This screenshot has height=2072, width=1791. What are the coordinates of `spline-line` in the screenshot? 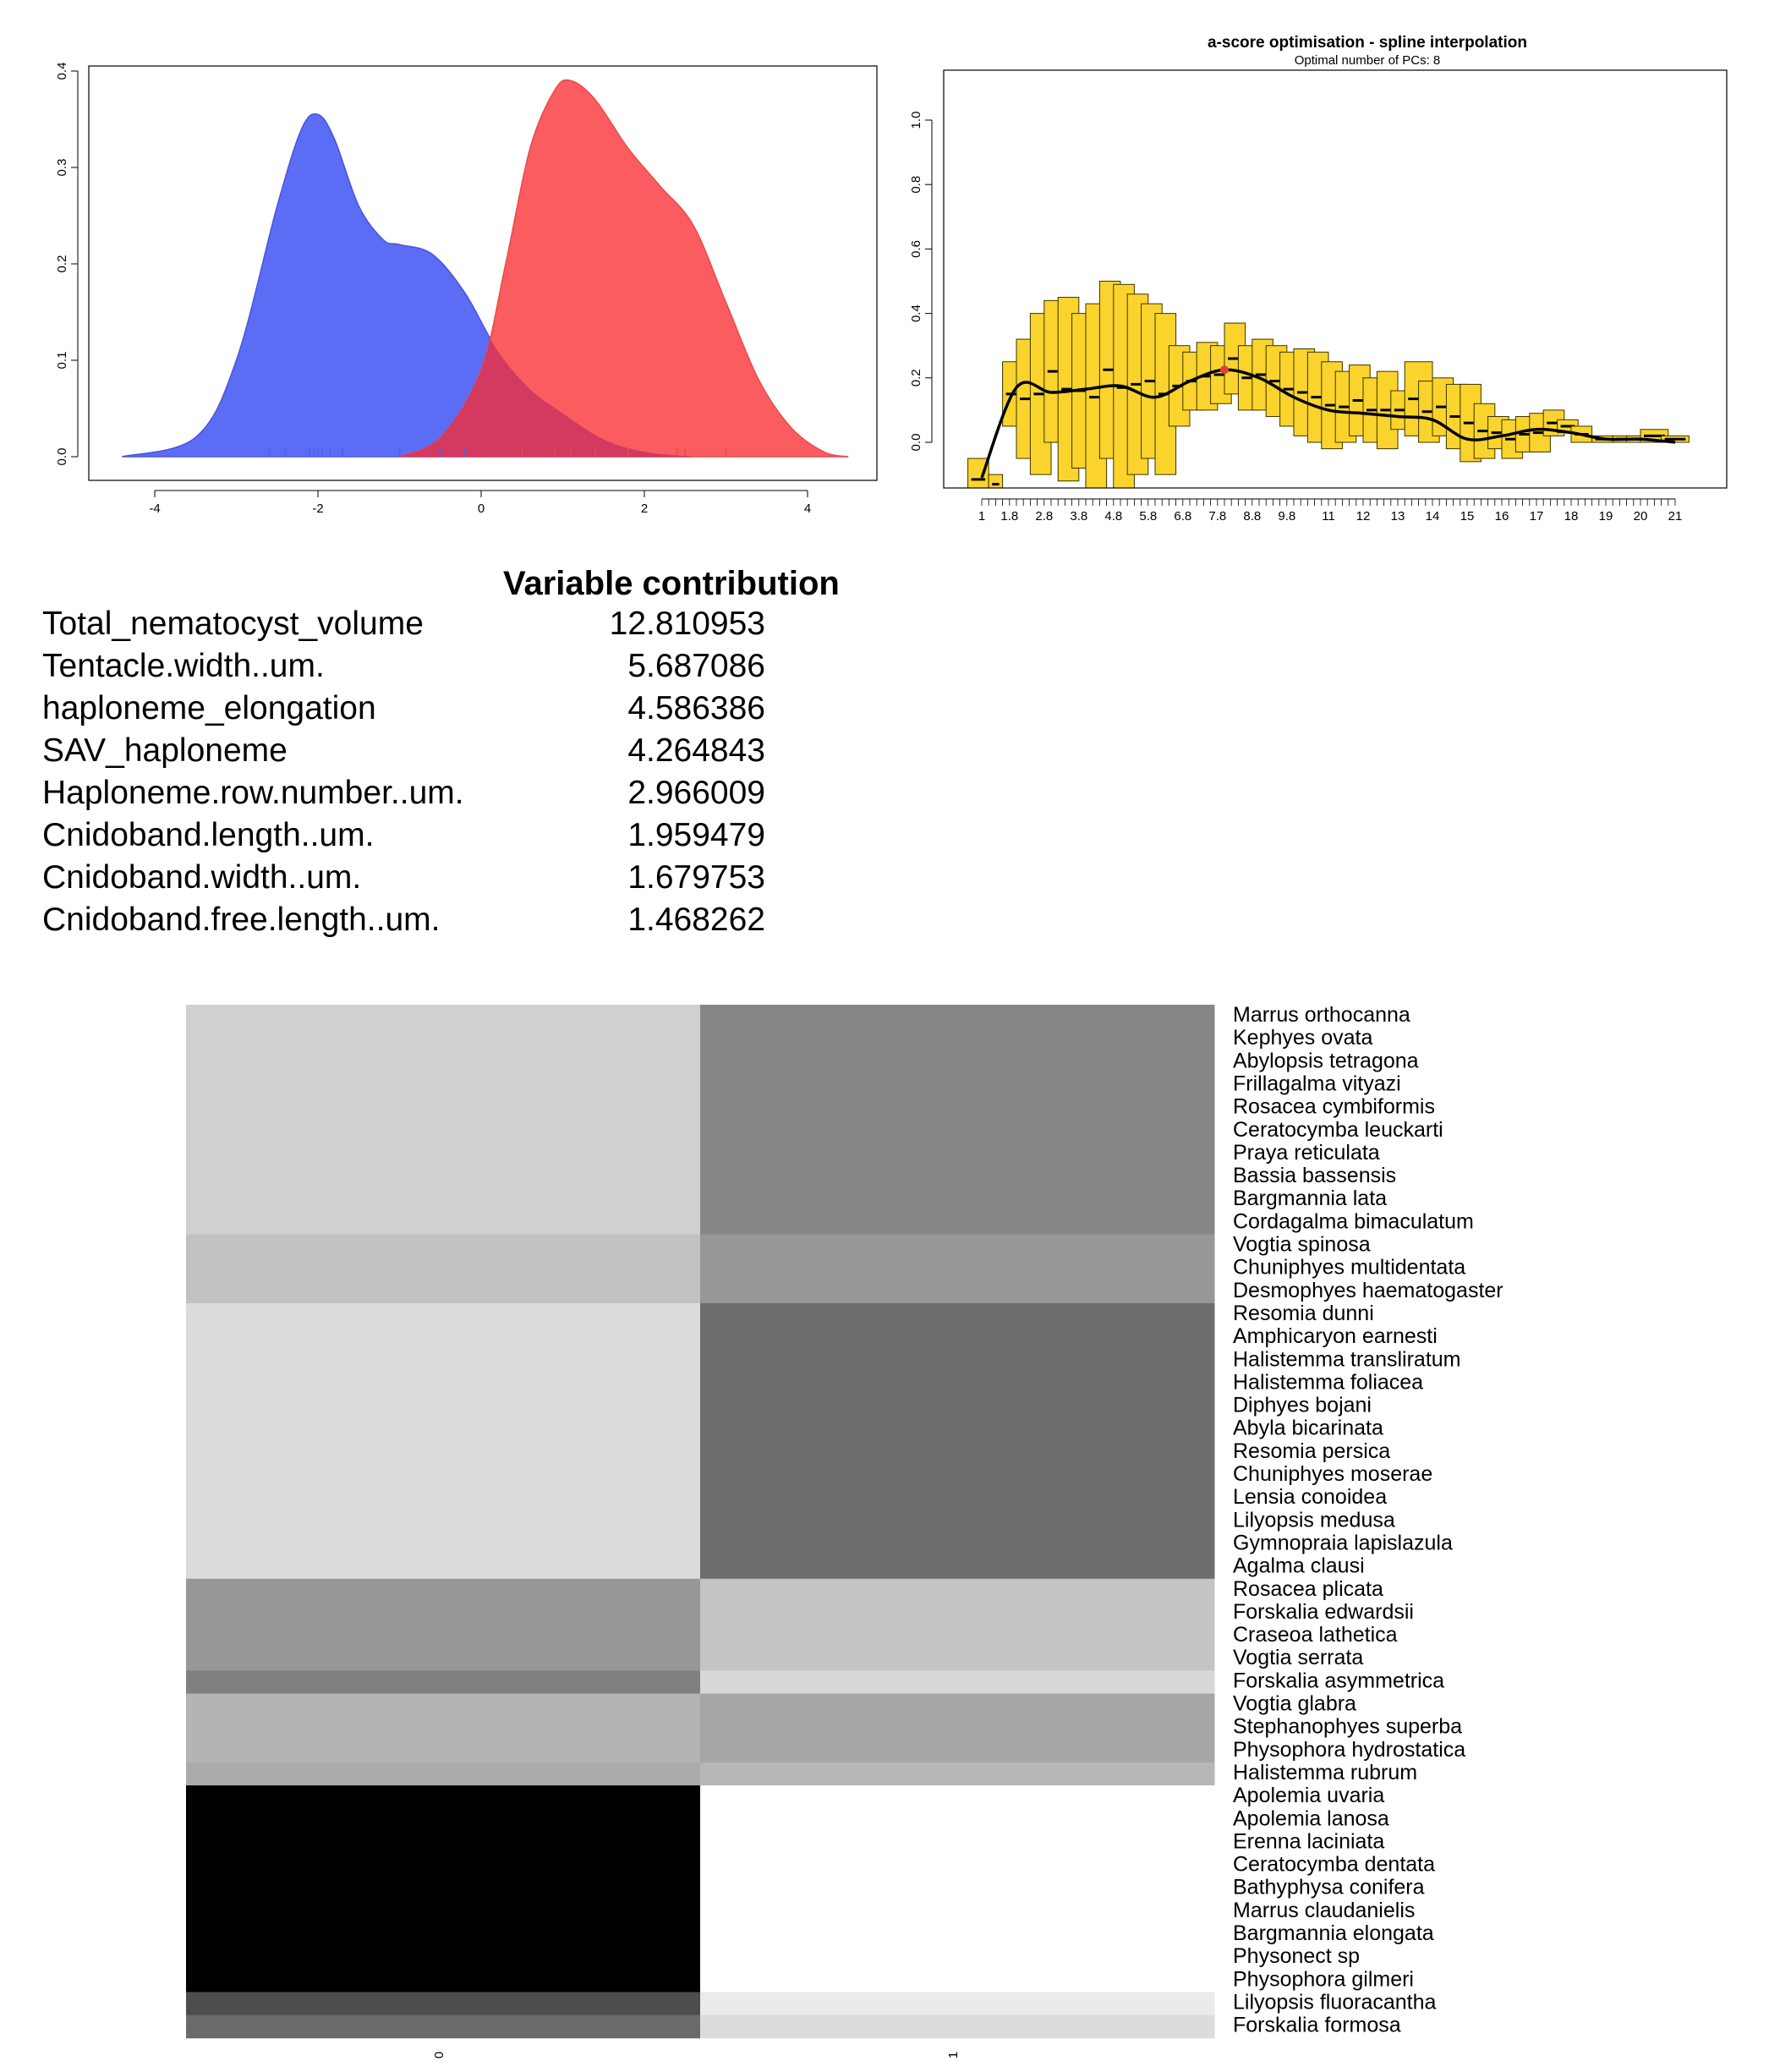 It's located at (1328, 424).